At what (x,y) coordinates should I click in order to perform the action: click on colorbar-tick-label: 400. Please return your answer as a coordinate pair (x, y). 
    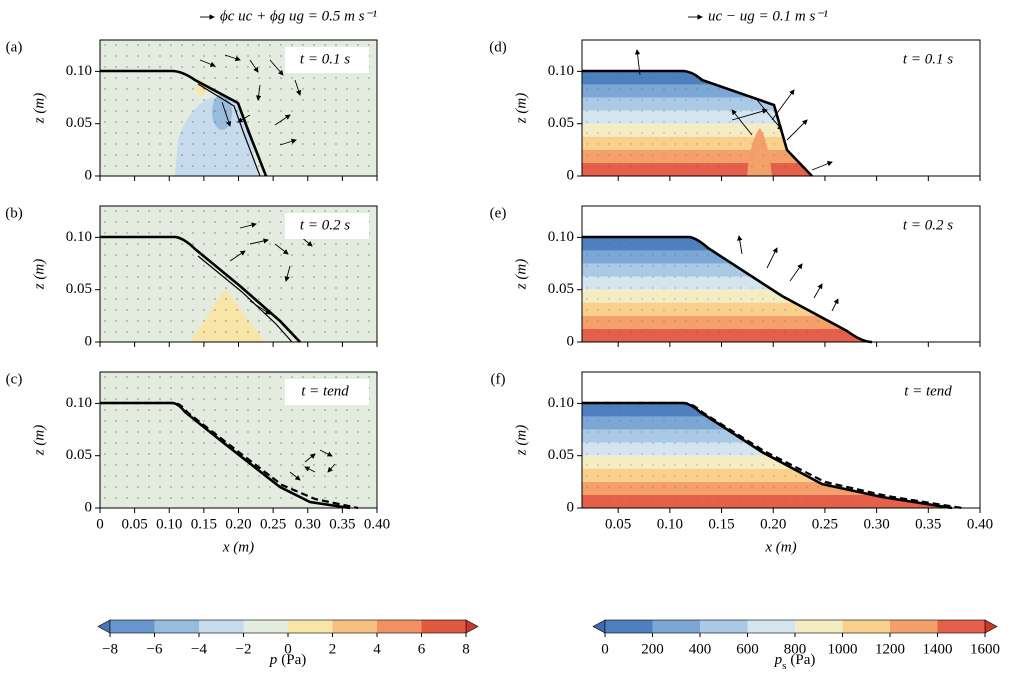
    Looking at the image, I should click on (700, 649).